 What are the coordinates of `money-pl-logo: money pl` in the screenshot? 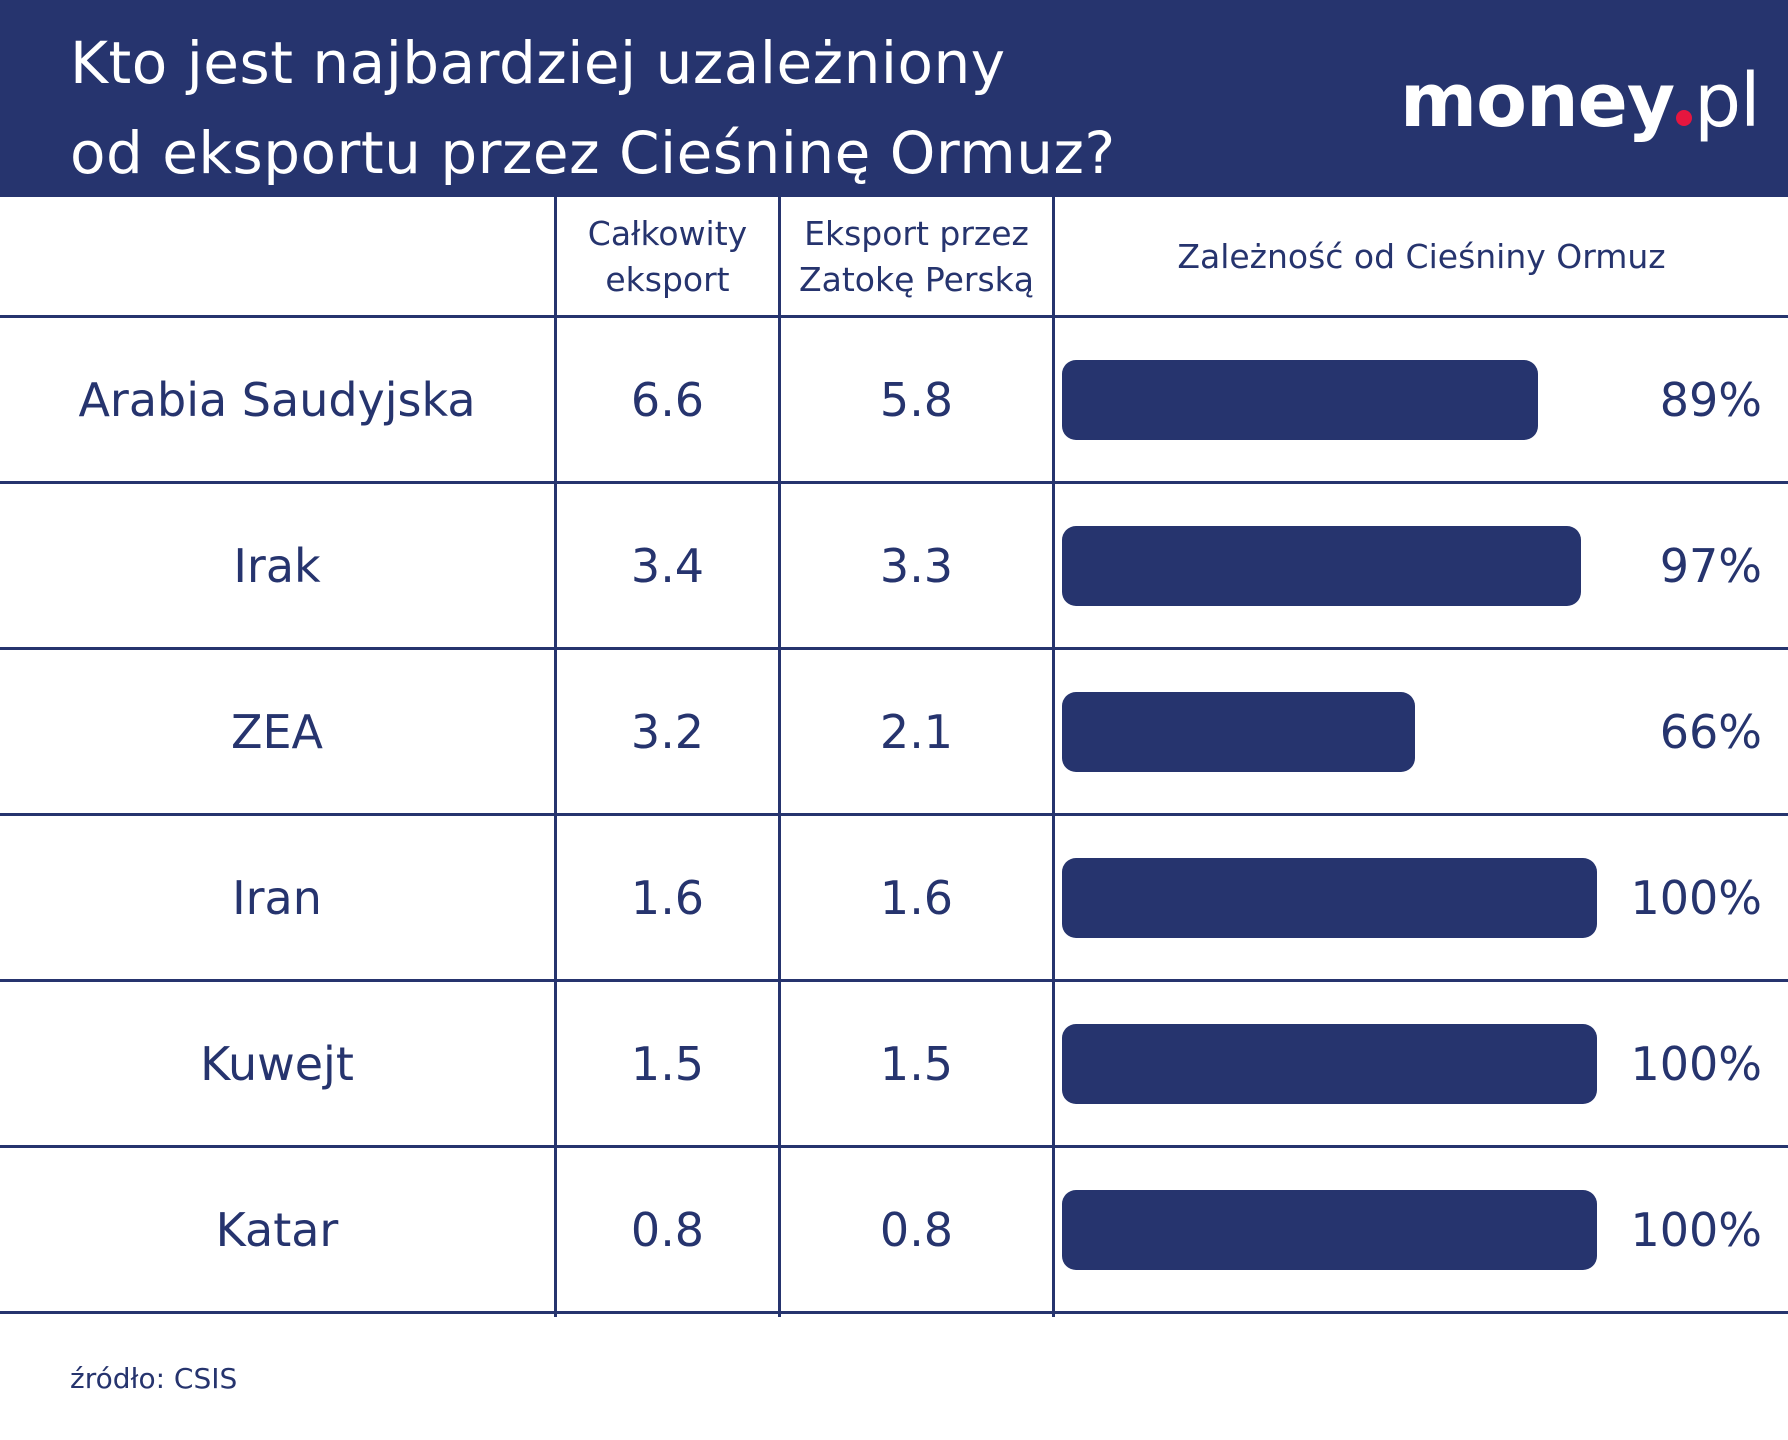 It's located at (1580, 101).